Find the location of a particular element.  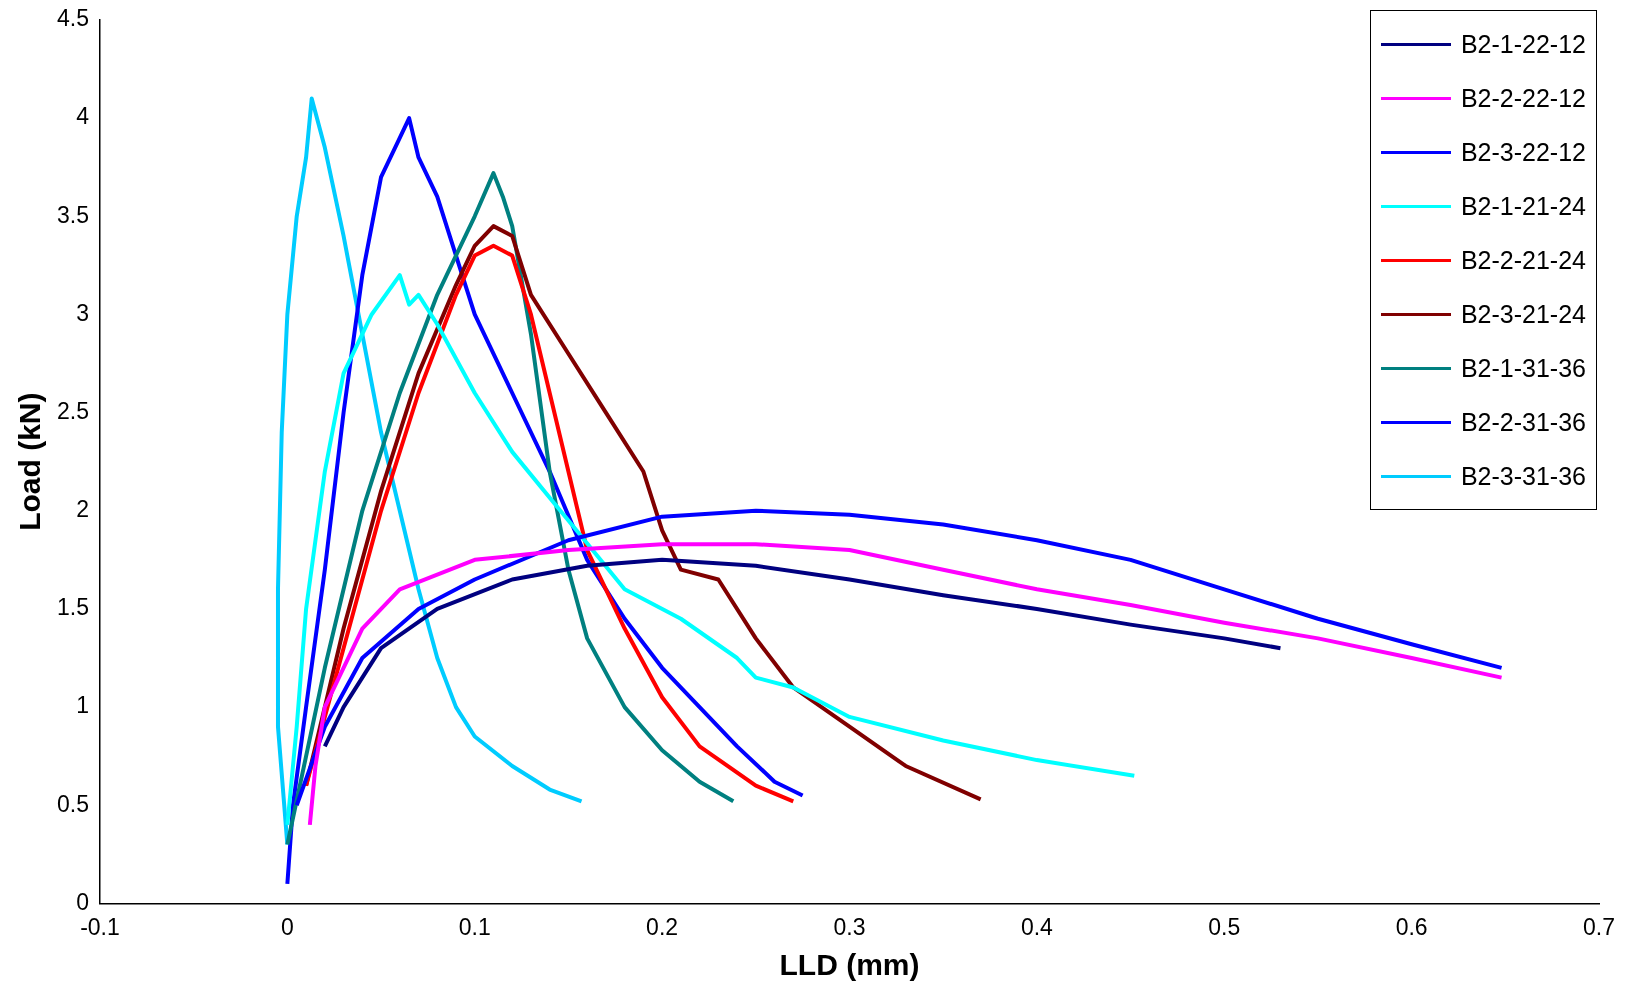

x-tick-label: 0.3 is located at coordinates (849, 926).